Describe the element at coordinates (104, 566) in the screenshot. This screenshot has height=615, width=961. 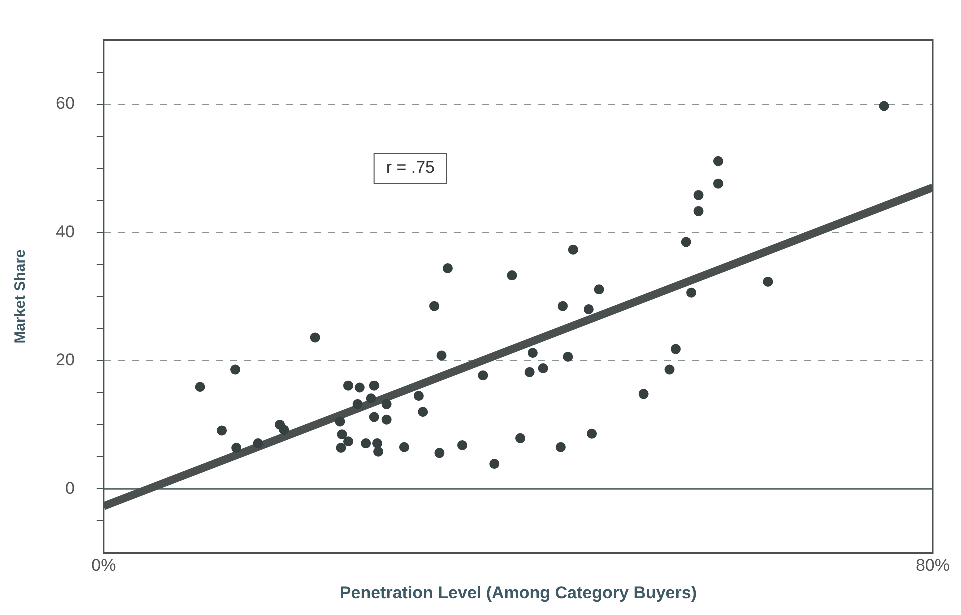
I see `x-tick-label: 0%` at that location.